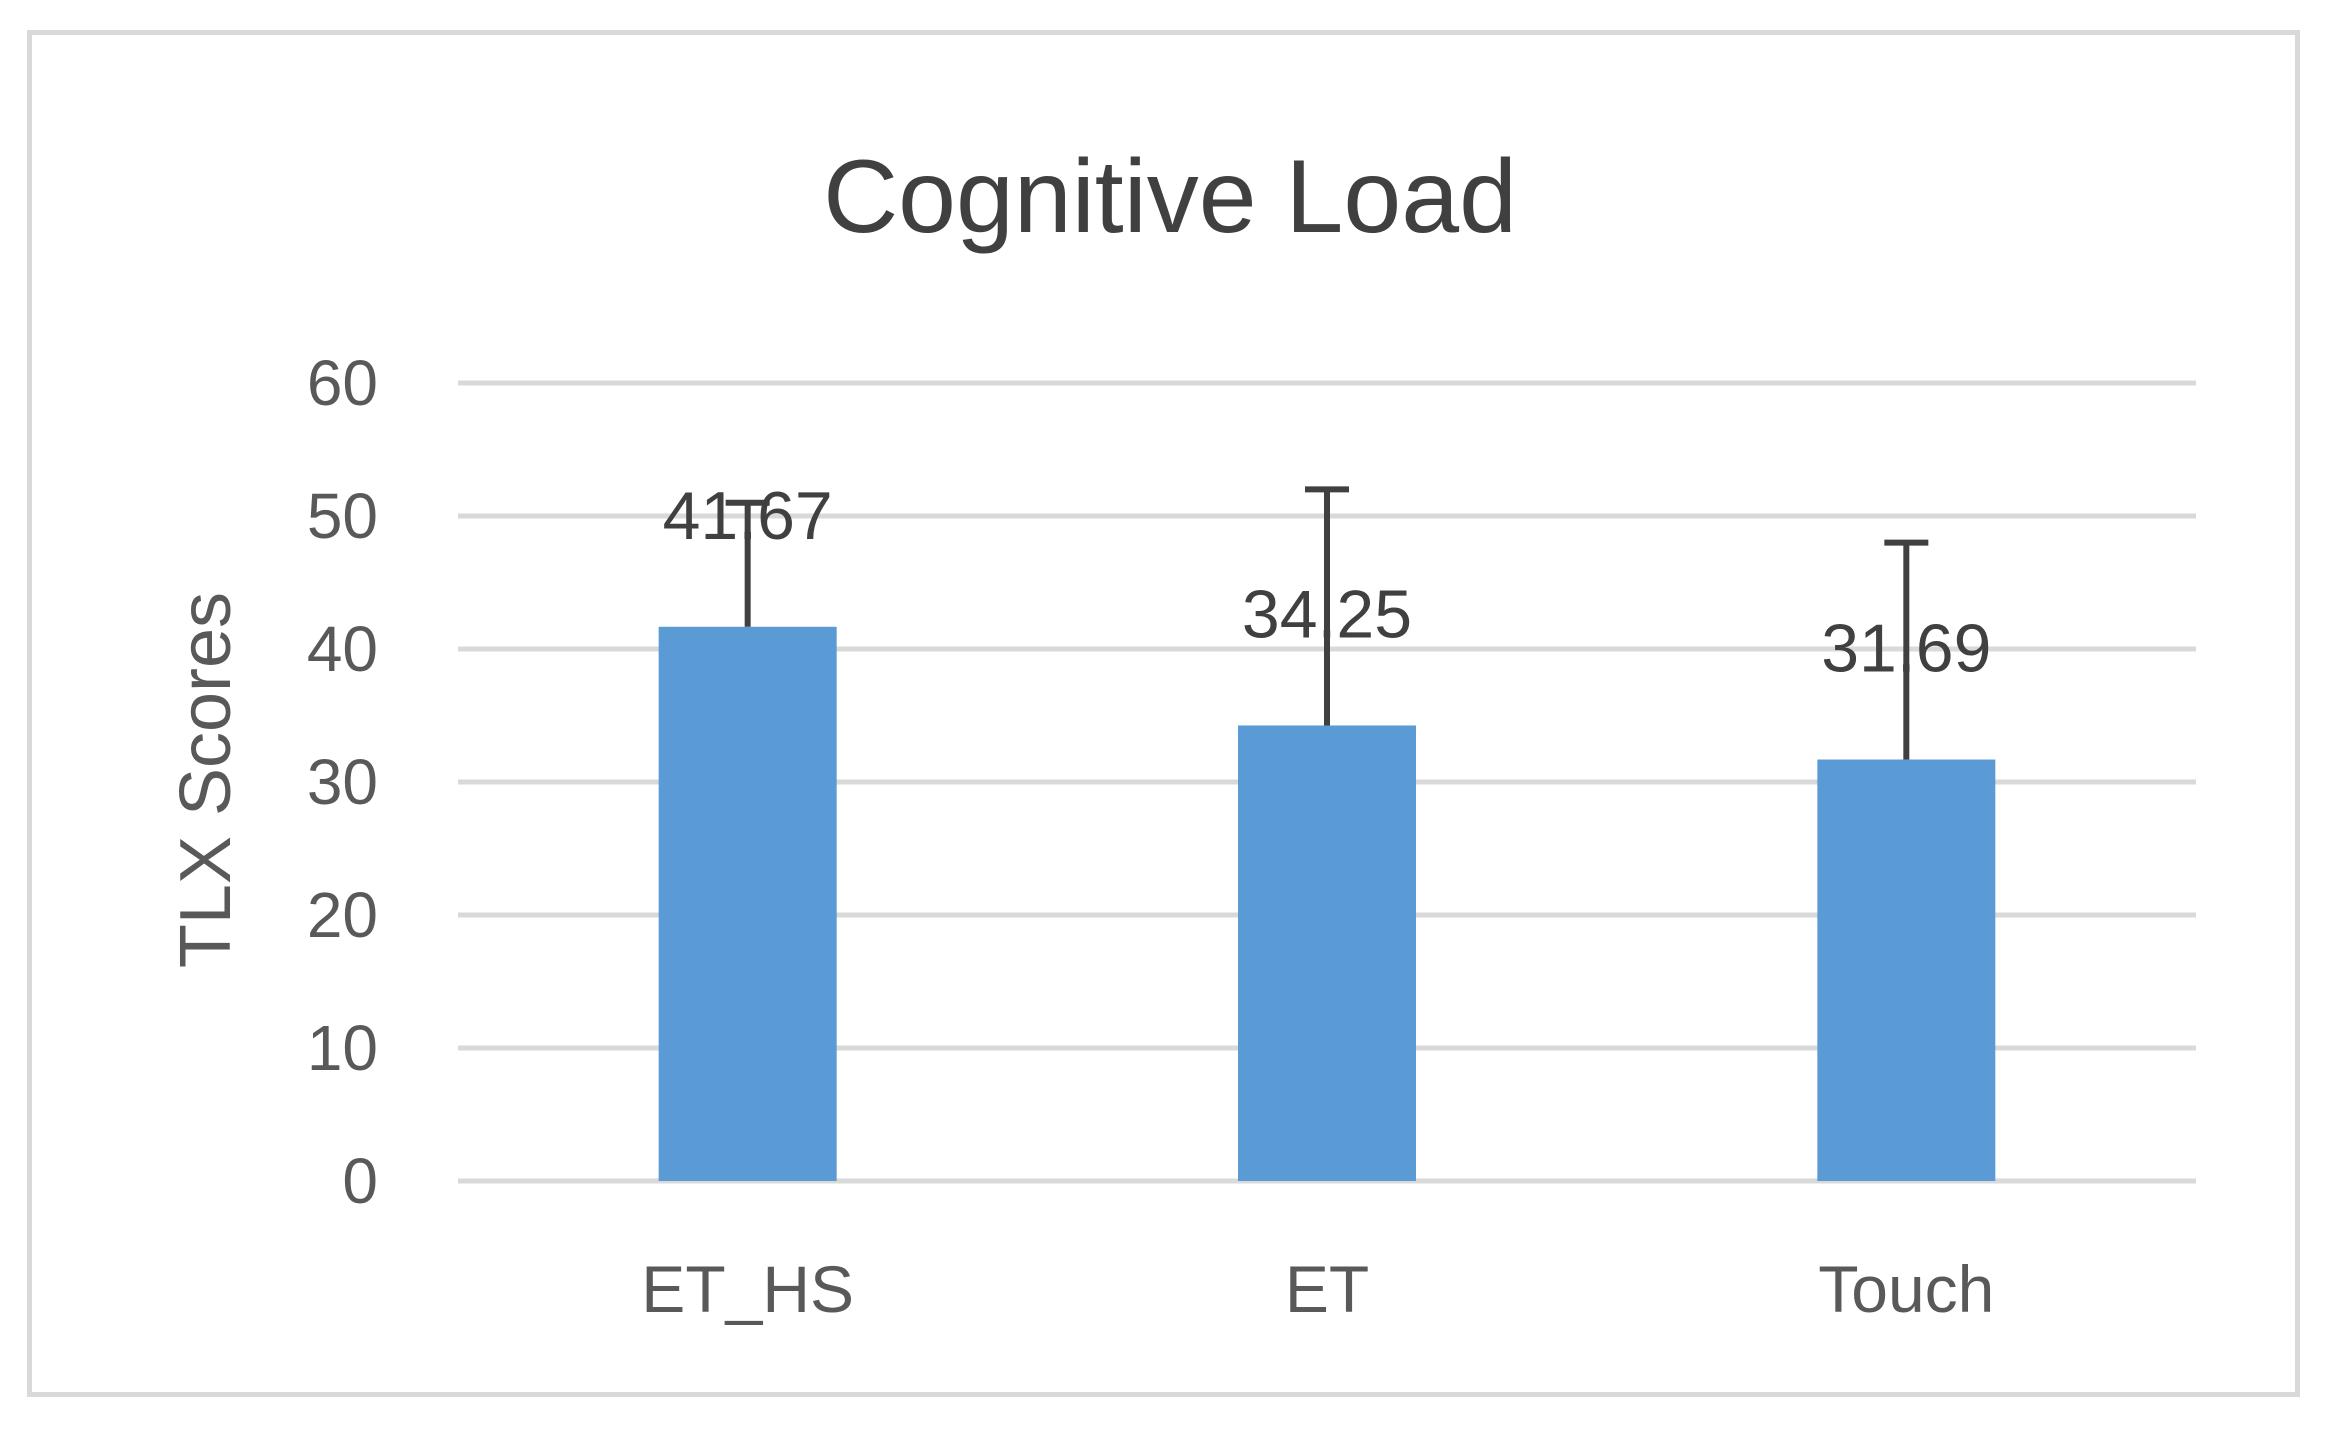  Describe the element at coordinates (342, 915) in the screenshot. I see `y-tick-label: 20` at that location.